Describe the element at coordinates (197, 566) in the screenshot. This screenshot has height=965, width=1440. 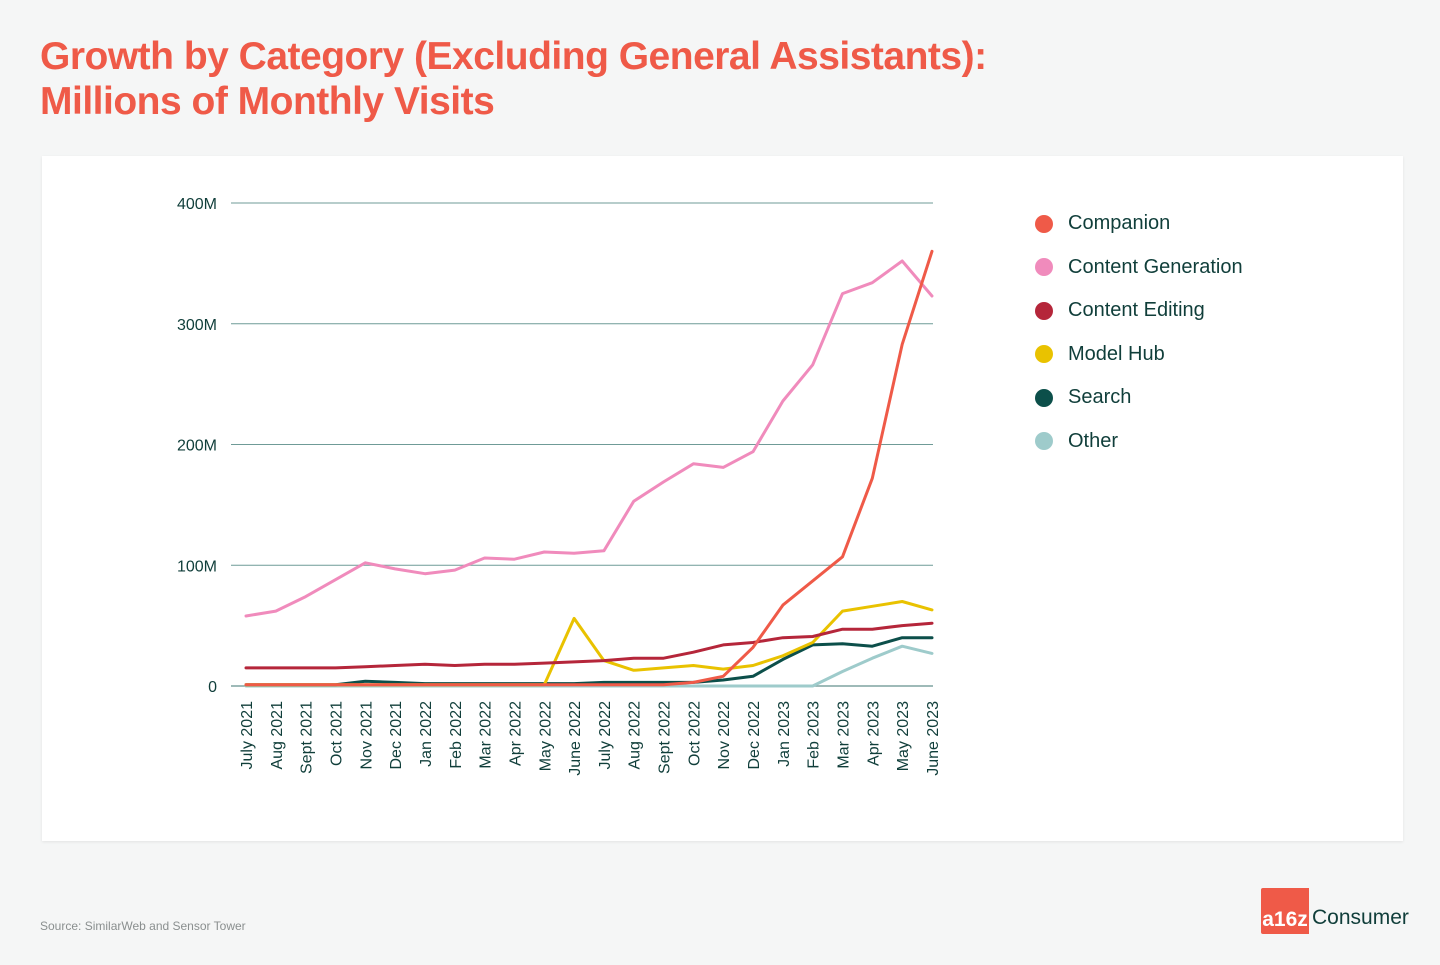
I see `y-tick-label: 100M` at that location.